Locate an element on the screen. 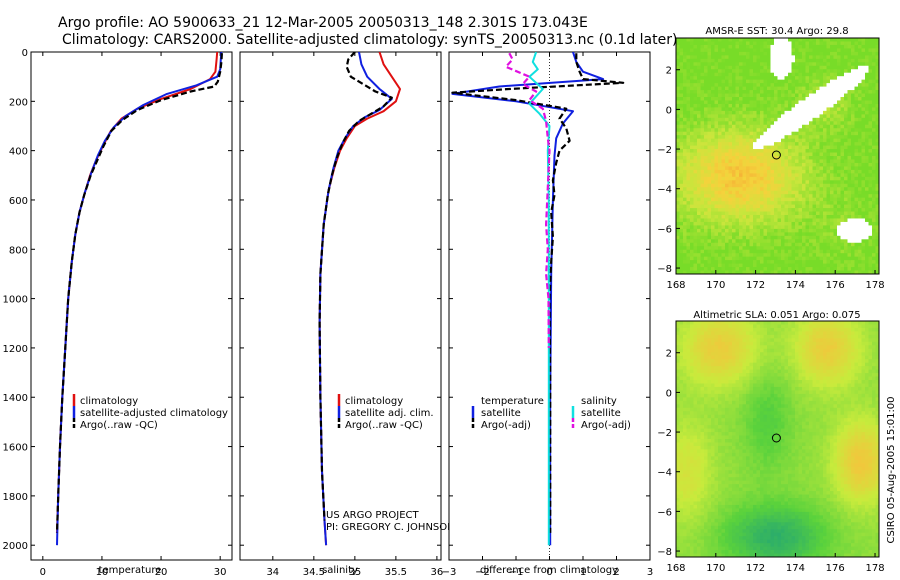 This screenshot has width=900, height=580. x-tick-label: 2 is located at coordinates (616, 572).